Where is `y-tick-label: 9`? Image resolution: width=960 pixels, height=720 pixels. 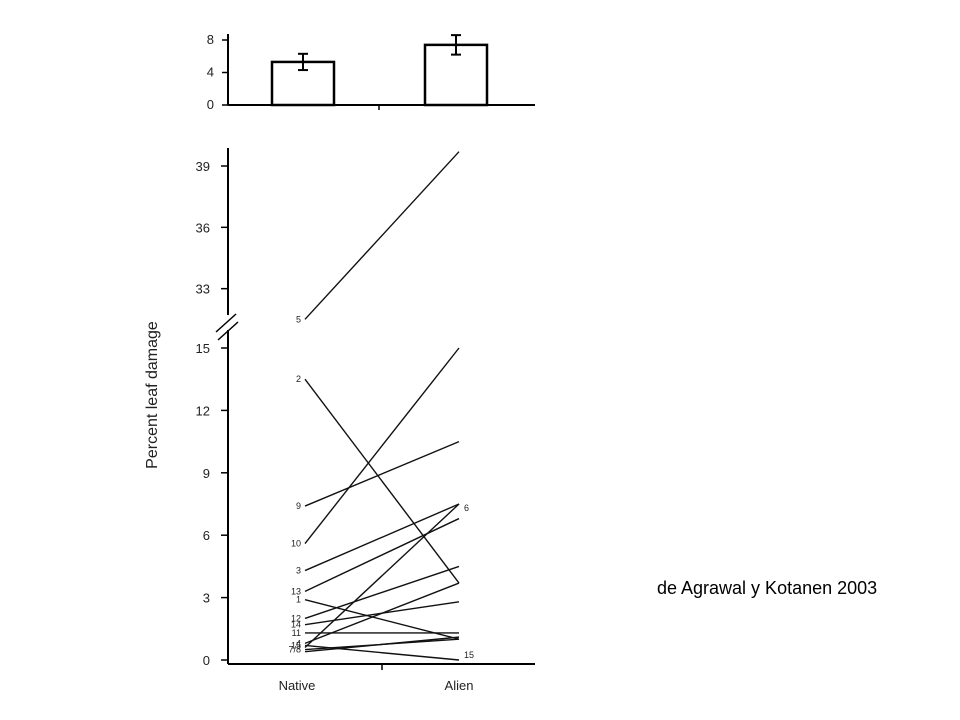 y-tick-label: 9 is located at coordinates (206, 473).